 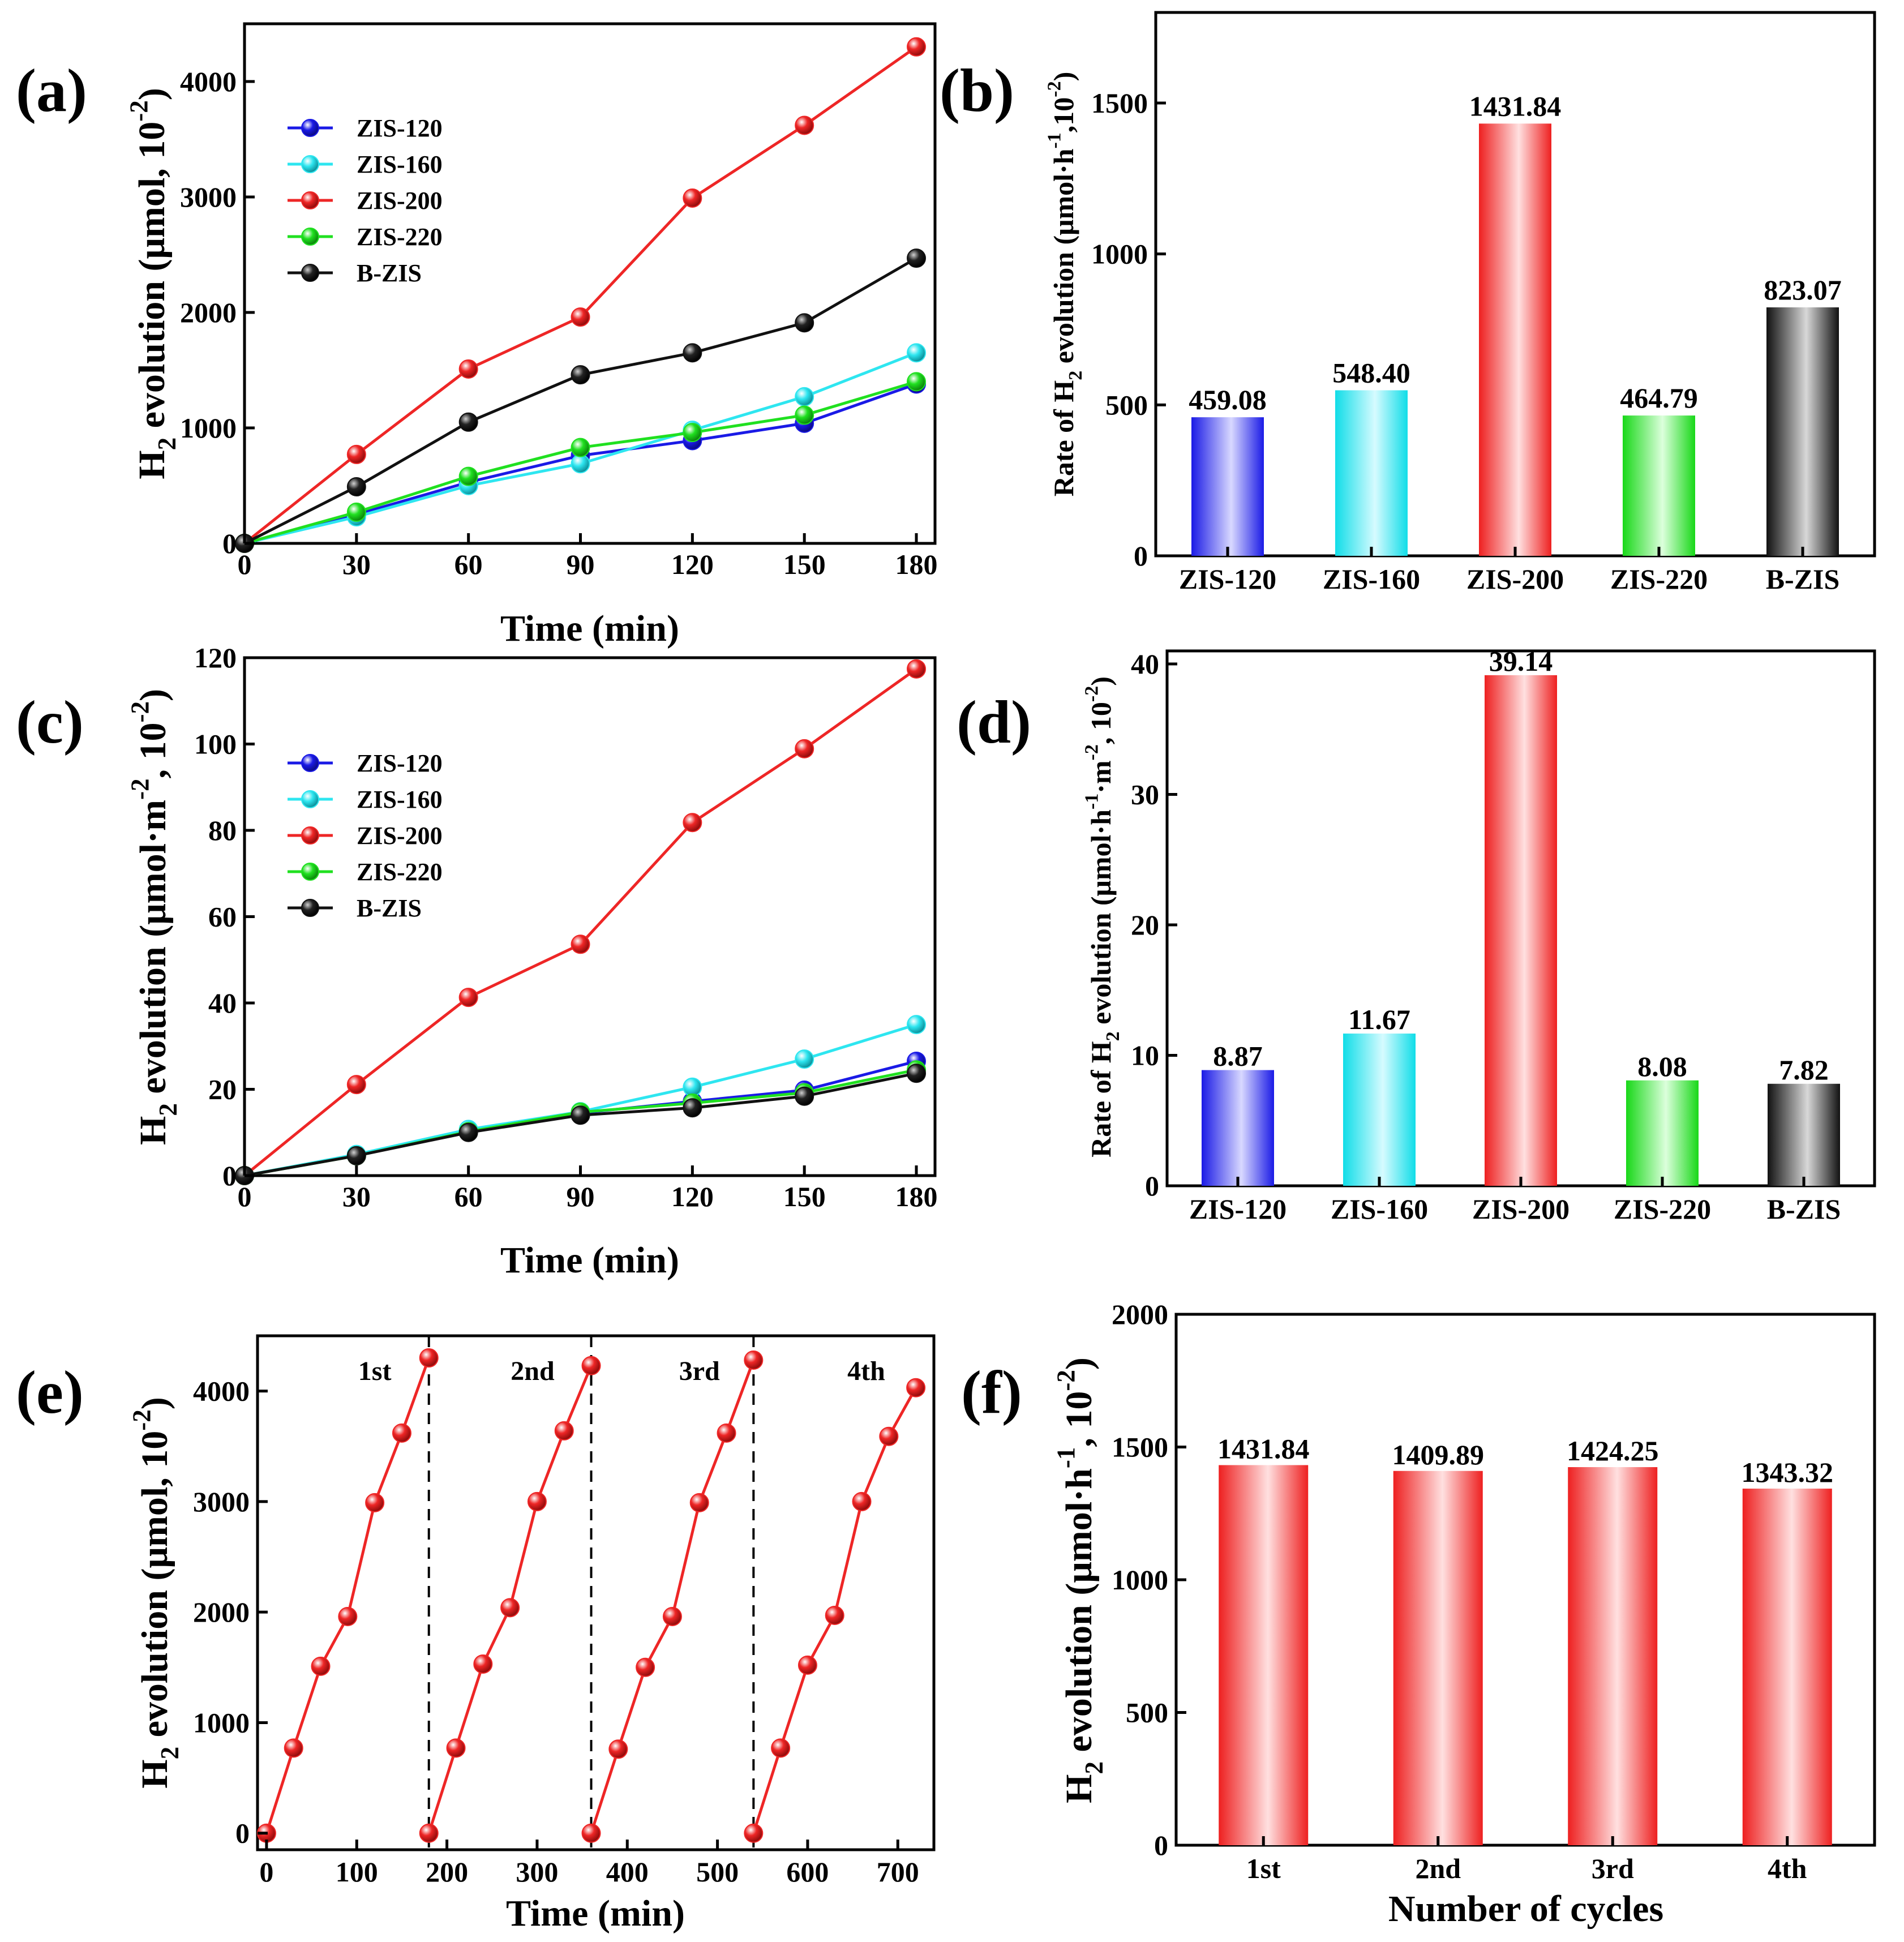 I want to click on y-tick-label-d-20: 20, so click(x=1145, y=925).